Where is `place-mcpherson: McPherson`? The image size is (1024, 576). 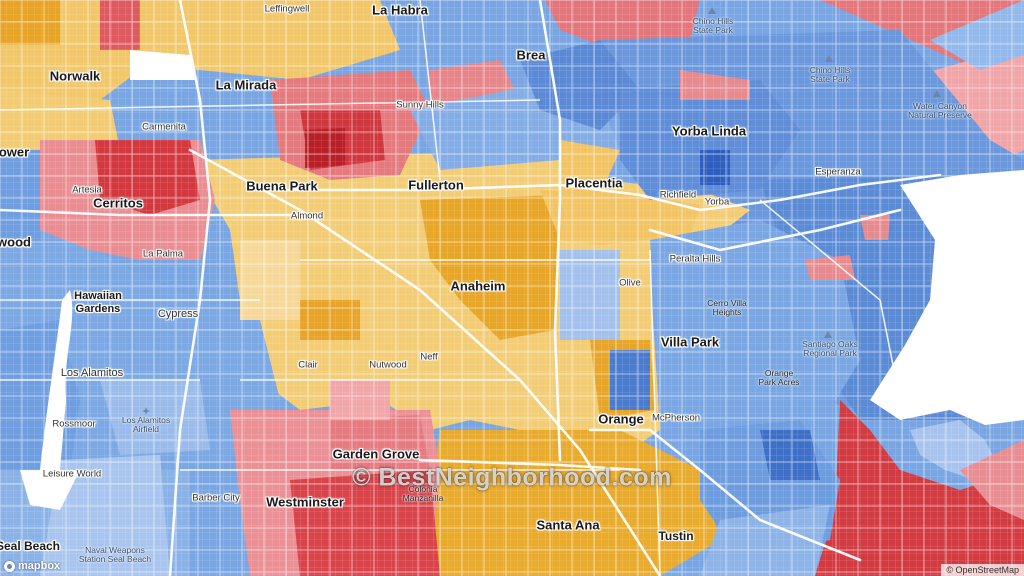 place-mcpherson: McPherson is located at coordinates (676, 418).